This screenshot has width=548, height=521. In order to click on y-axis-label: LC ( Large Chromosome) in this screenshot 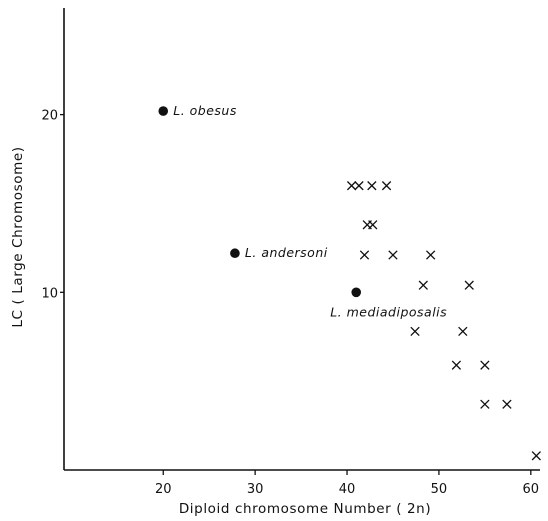, I will do `click(18, 236)`.